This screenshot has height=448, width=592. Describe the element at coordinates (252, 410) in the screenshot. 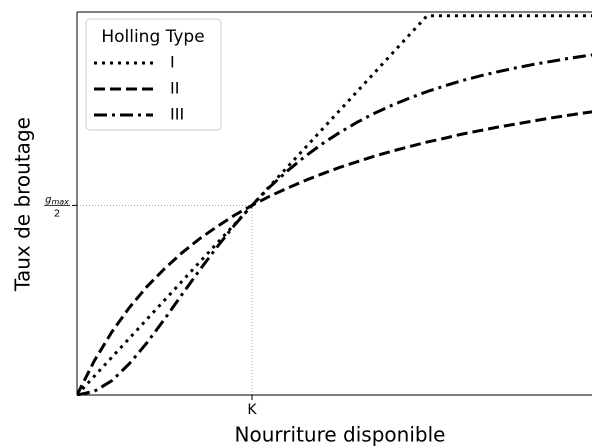

I see `x-tick-label: K` at that location.